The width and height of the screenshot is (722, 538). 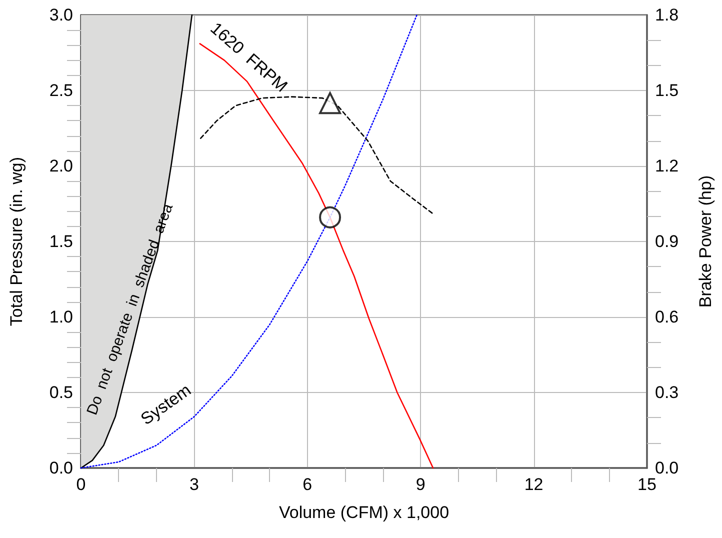 I want to click on x-tick-label: 0, so click(x=81, y=484).